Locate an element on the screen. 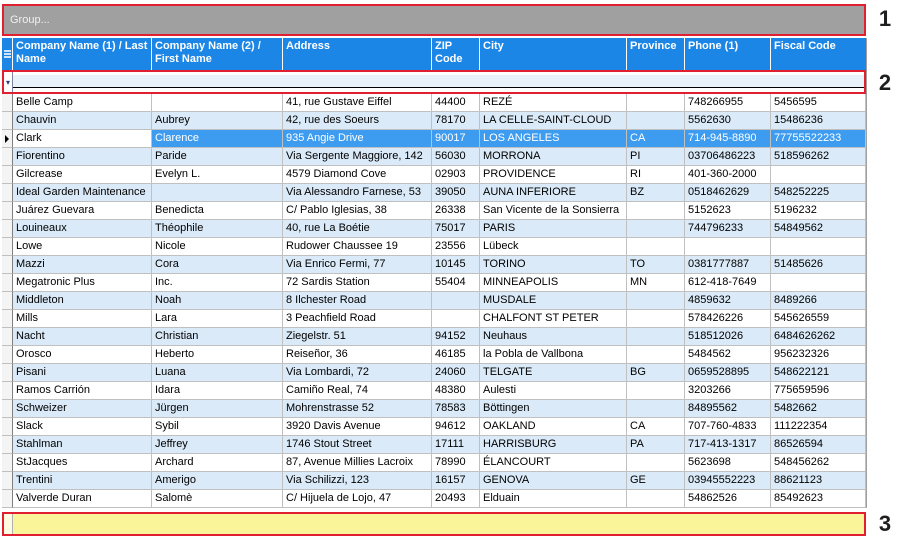 This screenshot has height=538, width=901. table-cell-c8: 111222354 is located at coordinates (818, 427).